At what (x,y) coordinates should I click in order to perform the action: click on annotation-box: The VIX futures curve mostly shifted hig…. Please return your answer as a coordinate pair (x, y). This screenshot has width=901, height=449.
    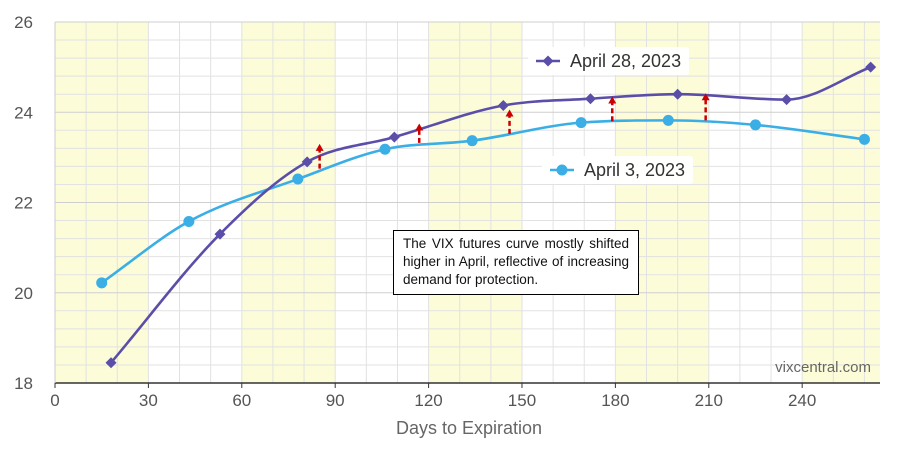
    Looking at the image, I should click on (516, 262).